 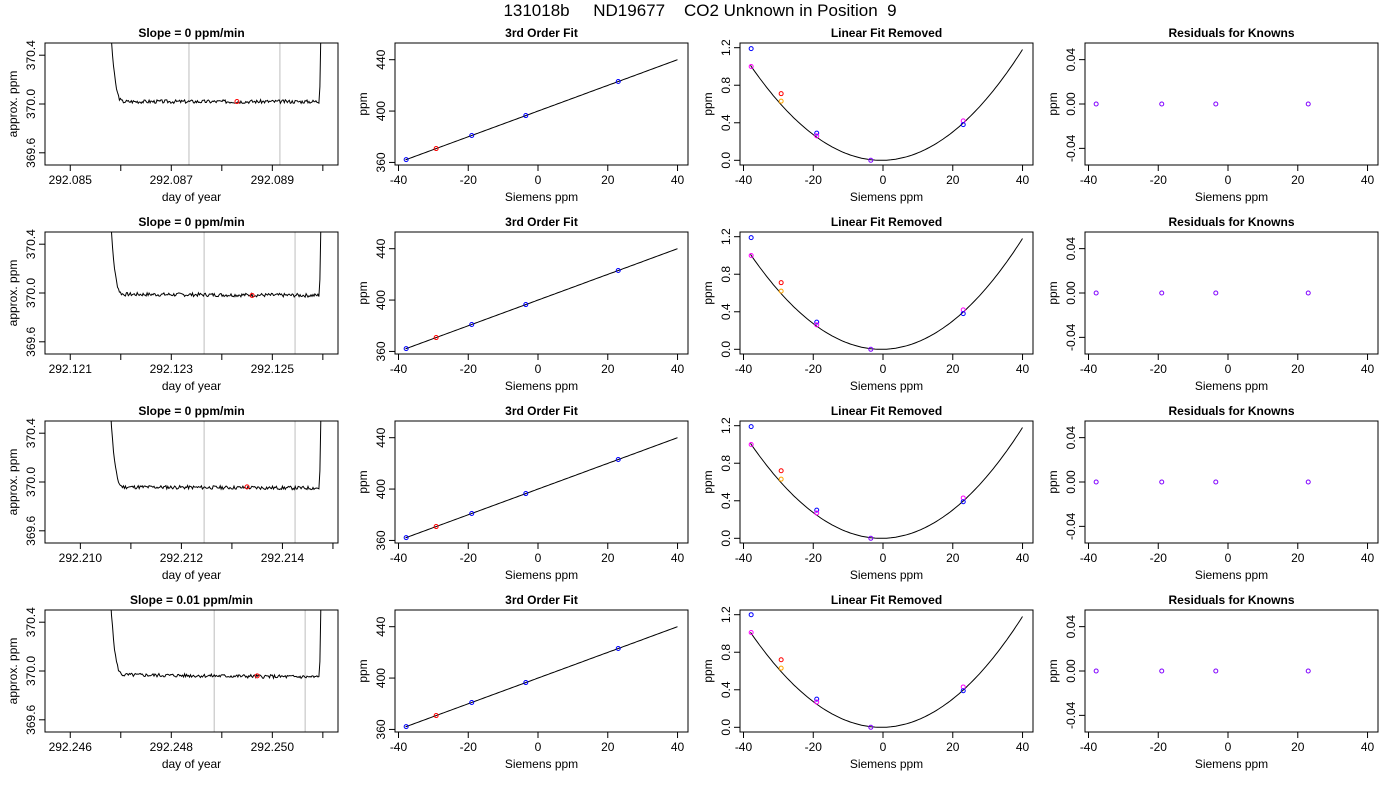 What do you see at coordinates (608, 558) in the screenshot?
I see `x-tick-label: 20` at bounding box center [608, 558].